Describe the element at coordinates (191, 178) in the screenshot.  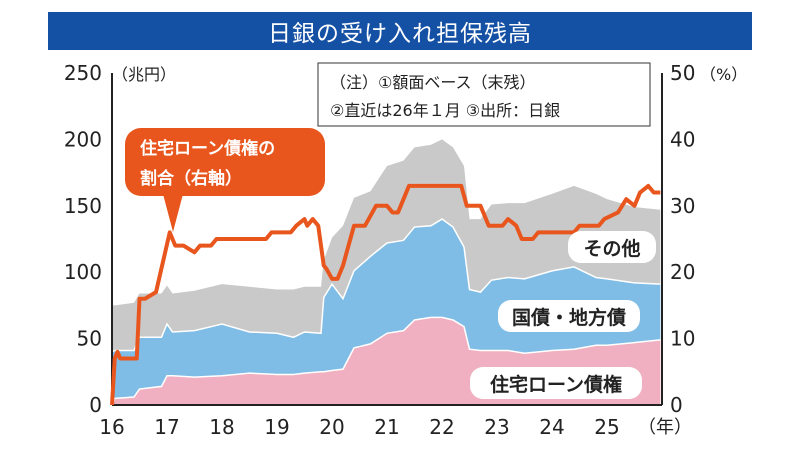
I see `callout-line2: 割合（右軸）` at that location.